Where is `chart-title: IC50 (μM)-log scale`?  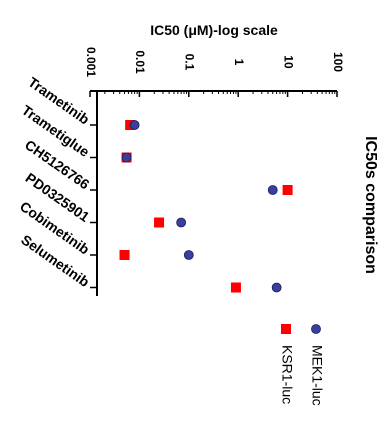 chart-title: IC50 (μM)-log scale is located at coordinates (214, 30).